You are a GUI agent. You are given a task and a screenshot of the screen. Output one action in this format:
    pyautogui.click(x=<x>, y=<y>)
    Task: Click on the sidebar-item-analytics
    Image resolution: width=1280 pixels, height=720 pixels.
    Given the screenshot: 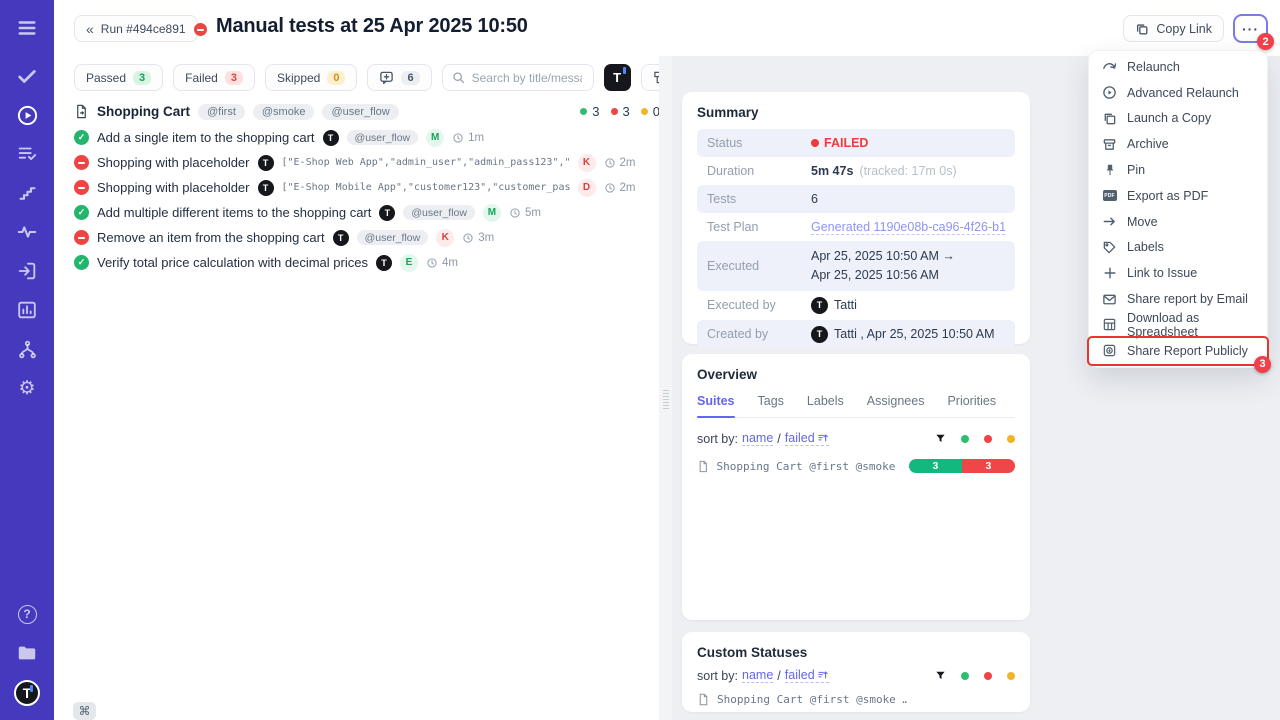 What is the action you would take?
    pyautogui.click(x=27, y=310)
    